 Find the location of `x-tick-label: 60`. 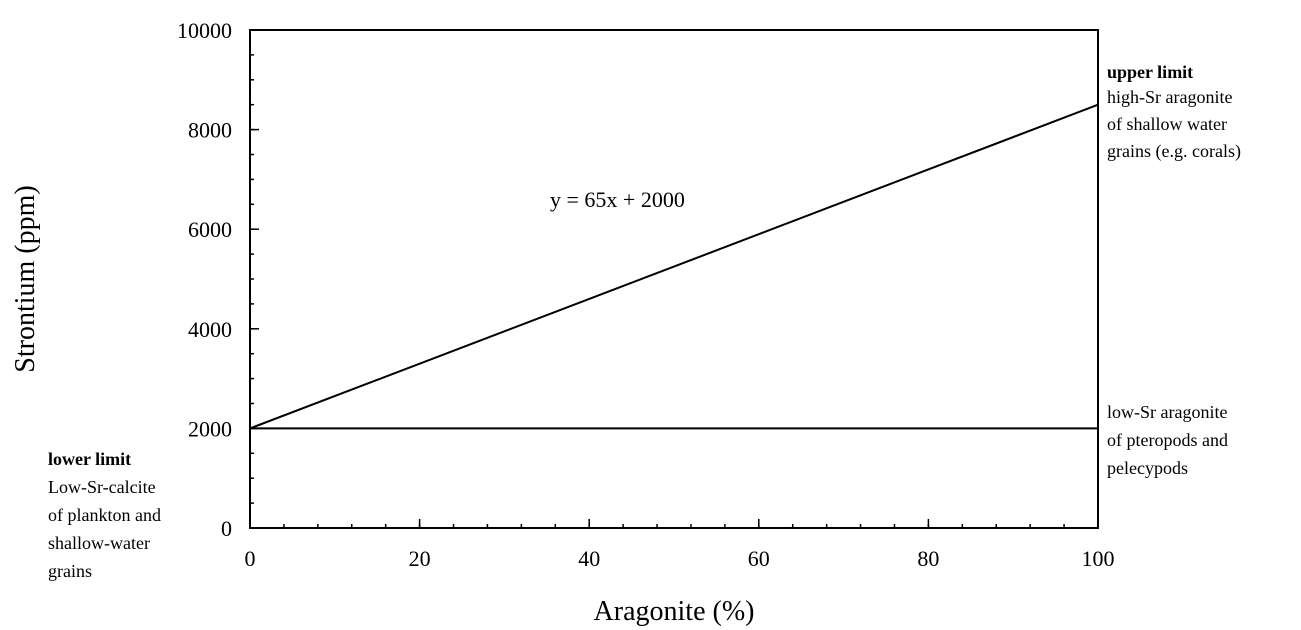

x-tick-label: 60 is located at coordinates (759, 558).